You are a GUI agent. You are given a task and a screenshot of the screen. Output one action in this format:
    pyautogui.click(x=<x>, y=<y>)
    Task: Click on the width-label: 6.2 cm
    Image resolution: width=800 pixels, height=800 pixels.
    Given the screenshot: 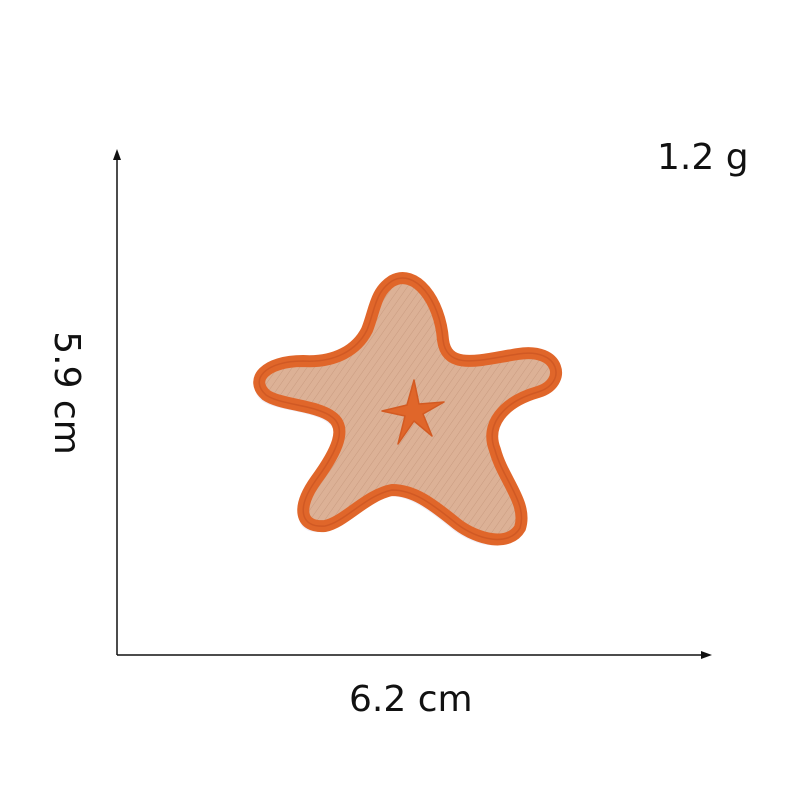 What is the action you would take?
    pyautogui.click(x=411, y=699)
    